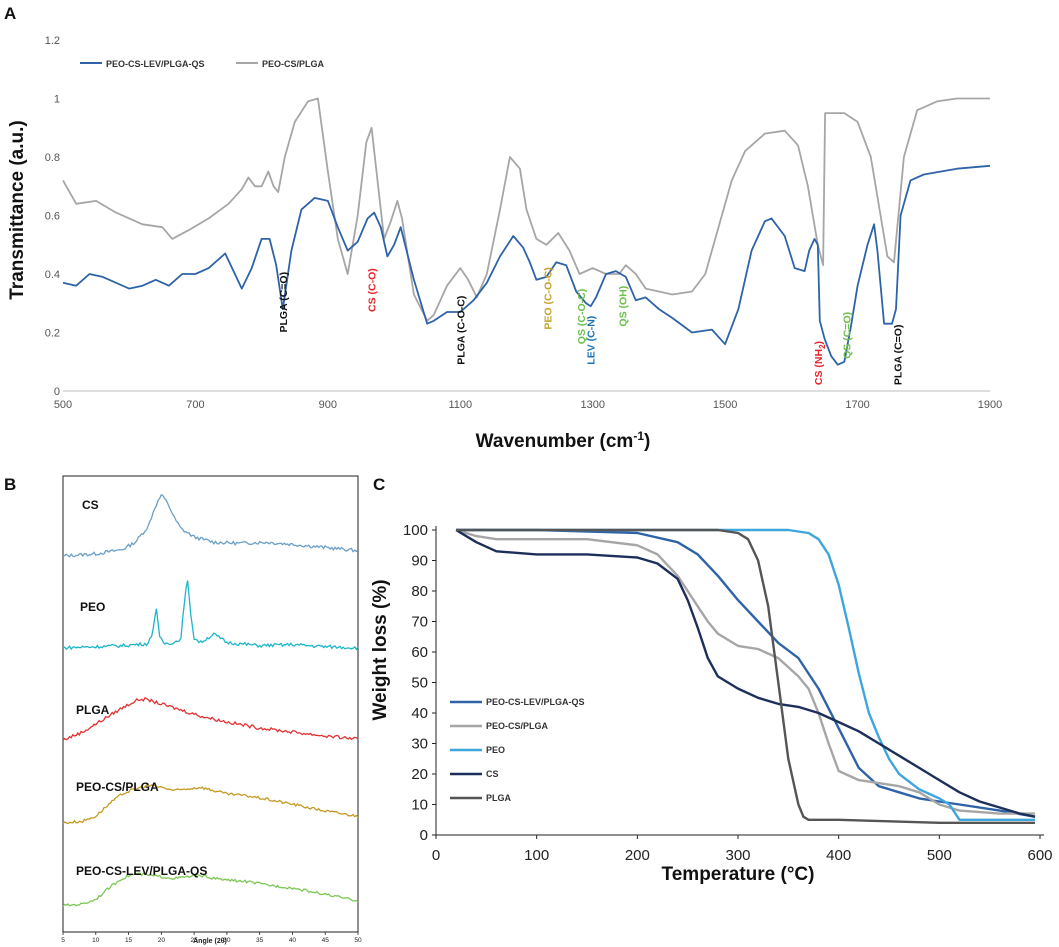 The width and height of the screenshot is (1059, 947). What do you see at coordinates (194, 940) in the screenshot?
I see `panel-b-x-tick-label: 25` at bounding box center [194, 940].